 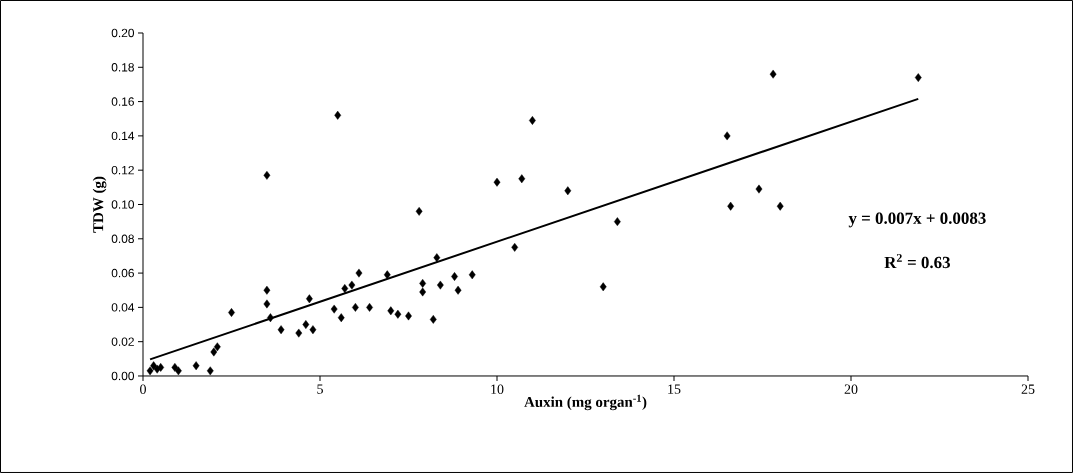 What do you see at coordinates (122, 239) in the screenshot?
I see `y-tick-label: 0.08` at bounding box center [122, 239].